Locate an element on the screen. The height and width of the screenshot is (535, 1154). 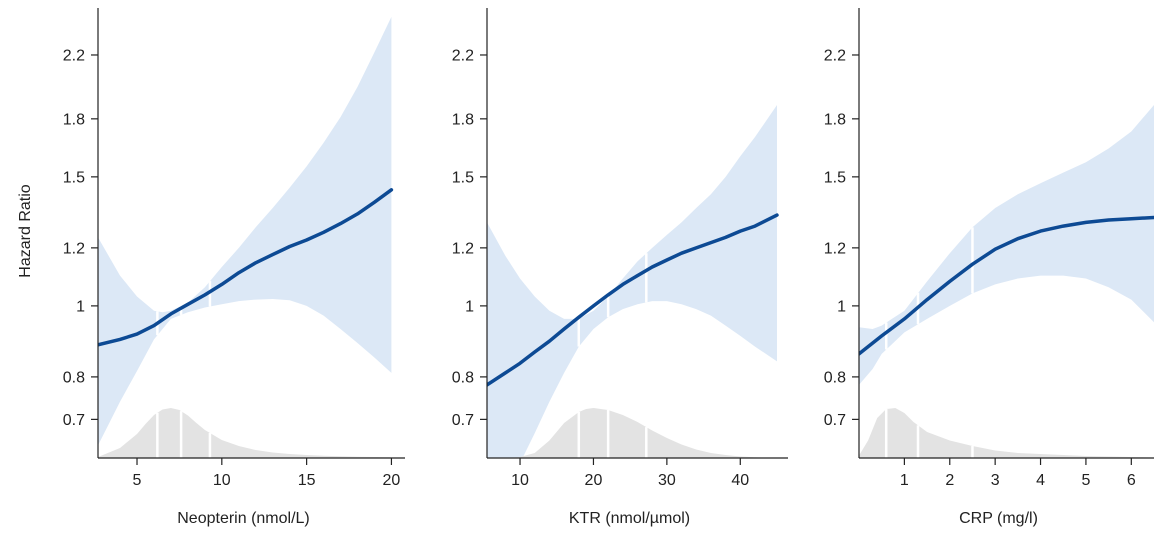
x-tick-label: 3 is located at coordinates (995, 480).